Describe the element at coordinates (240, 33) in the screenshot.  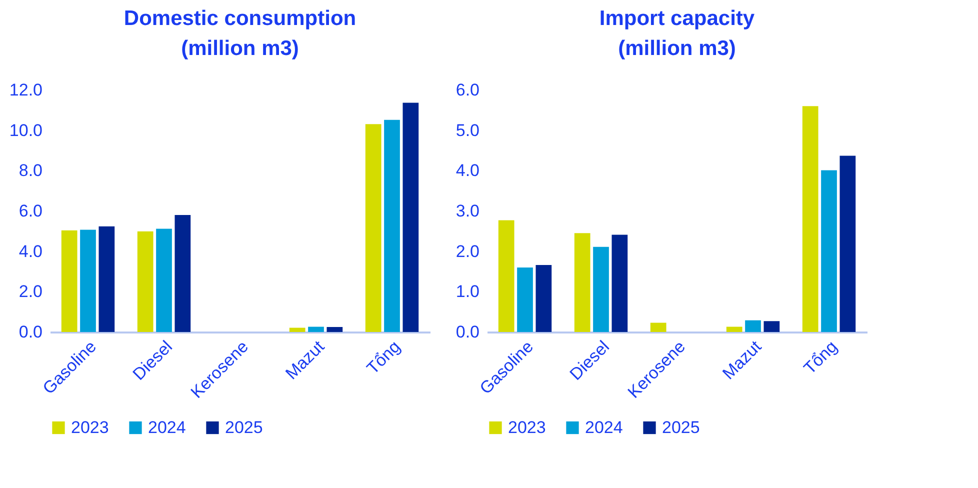
I see `chart-title: Domestic consumption (million m3)` at that location.